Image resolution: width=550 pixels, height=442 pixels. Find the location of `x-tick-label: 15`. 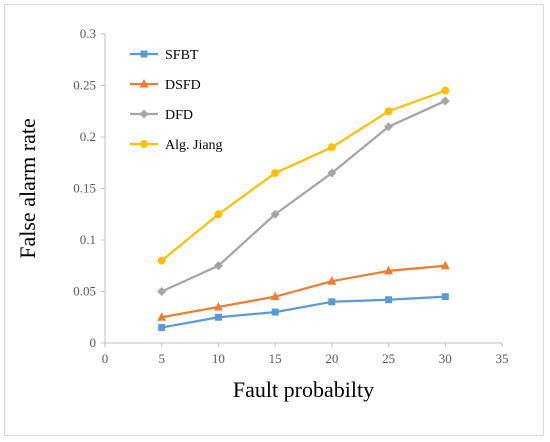

x-tick-label: 15 is located at coordinates (275, 358).